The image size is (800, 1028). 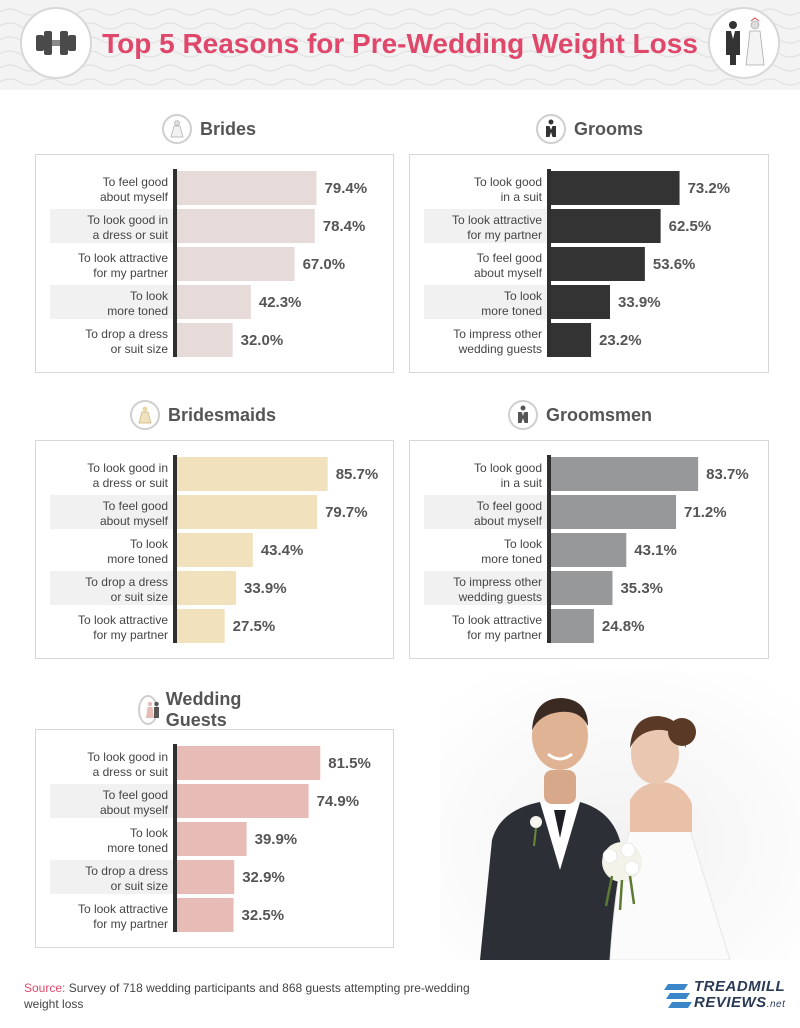 I want to click on category-label: To look good in a suit, so click(x=508, y=189).